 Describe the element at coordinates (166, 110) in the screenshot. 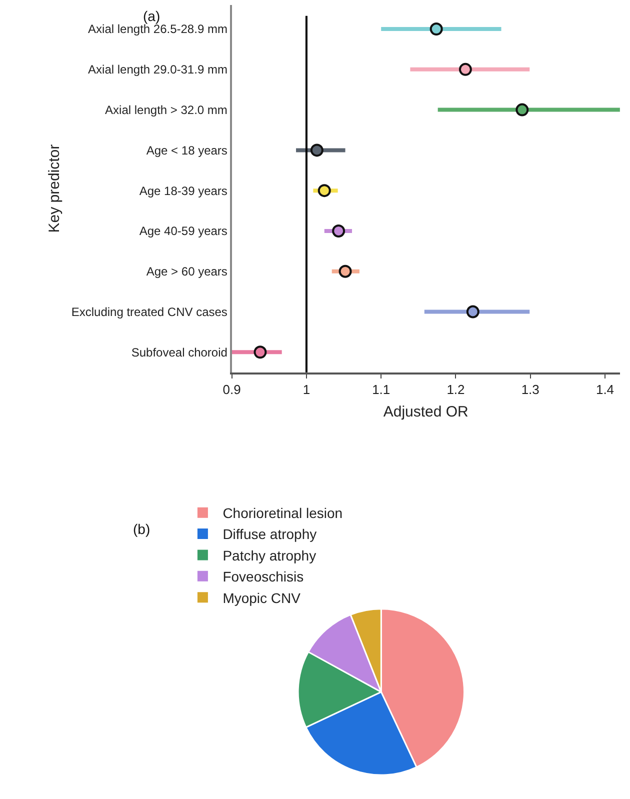

I see `y-tick-label: Axial length > 32.0 mm` at that location.